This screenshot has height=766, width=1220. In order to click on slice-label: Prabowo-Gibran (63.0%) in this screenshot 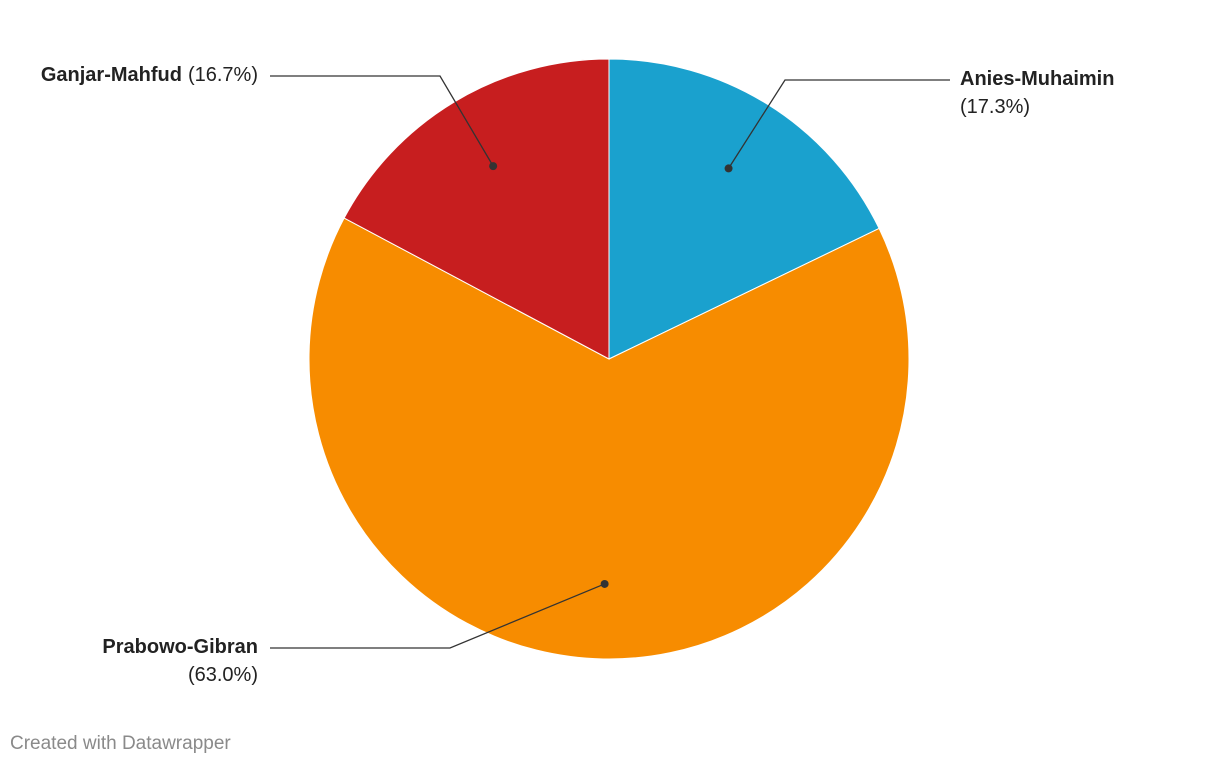, I will do `click(180, 661)`.